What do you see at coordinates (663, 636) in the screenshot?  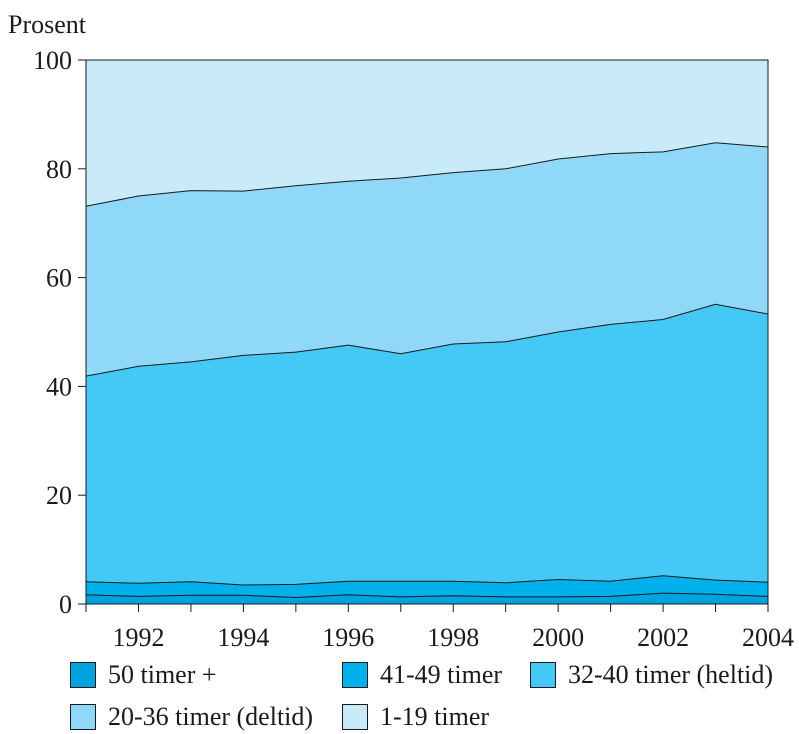 I see `x-tick-label: 2002` at bounding box center [663, 636].